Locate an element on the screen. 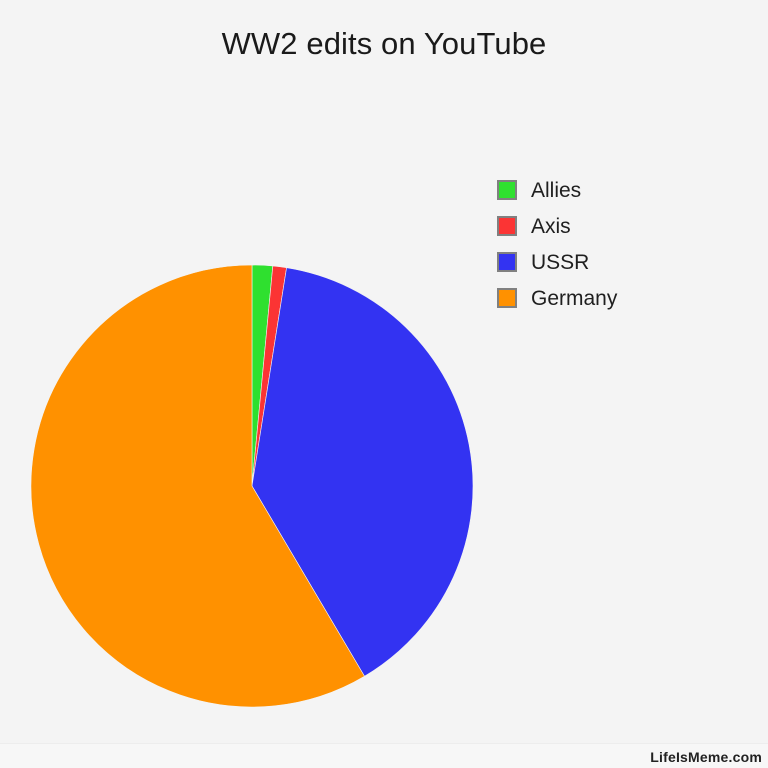 The height and width of the screenshot is (768, 768). watermark-strip: LifeIsMeme.com is located at coordinates (384, 755).